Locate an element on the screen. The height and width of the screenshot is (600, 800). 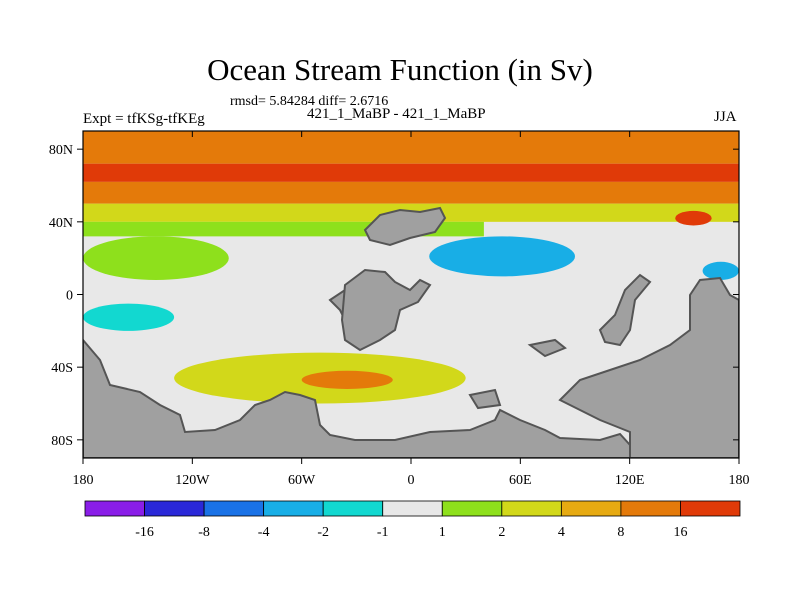
x-tick-label: 0 is located at coordinates (411, 480).